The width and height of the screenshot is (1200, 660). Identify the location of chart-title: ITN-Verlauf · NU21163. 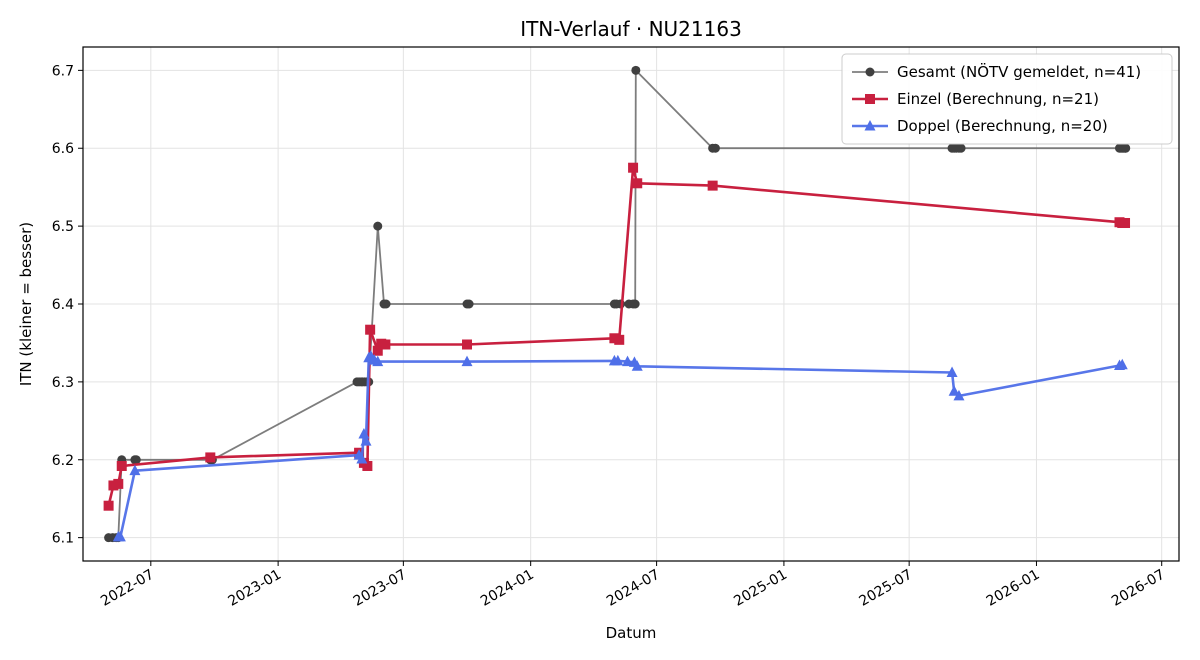
(631, 29).